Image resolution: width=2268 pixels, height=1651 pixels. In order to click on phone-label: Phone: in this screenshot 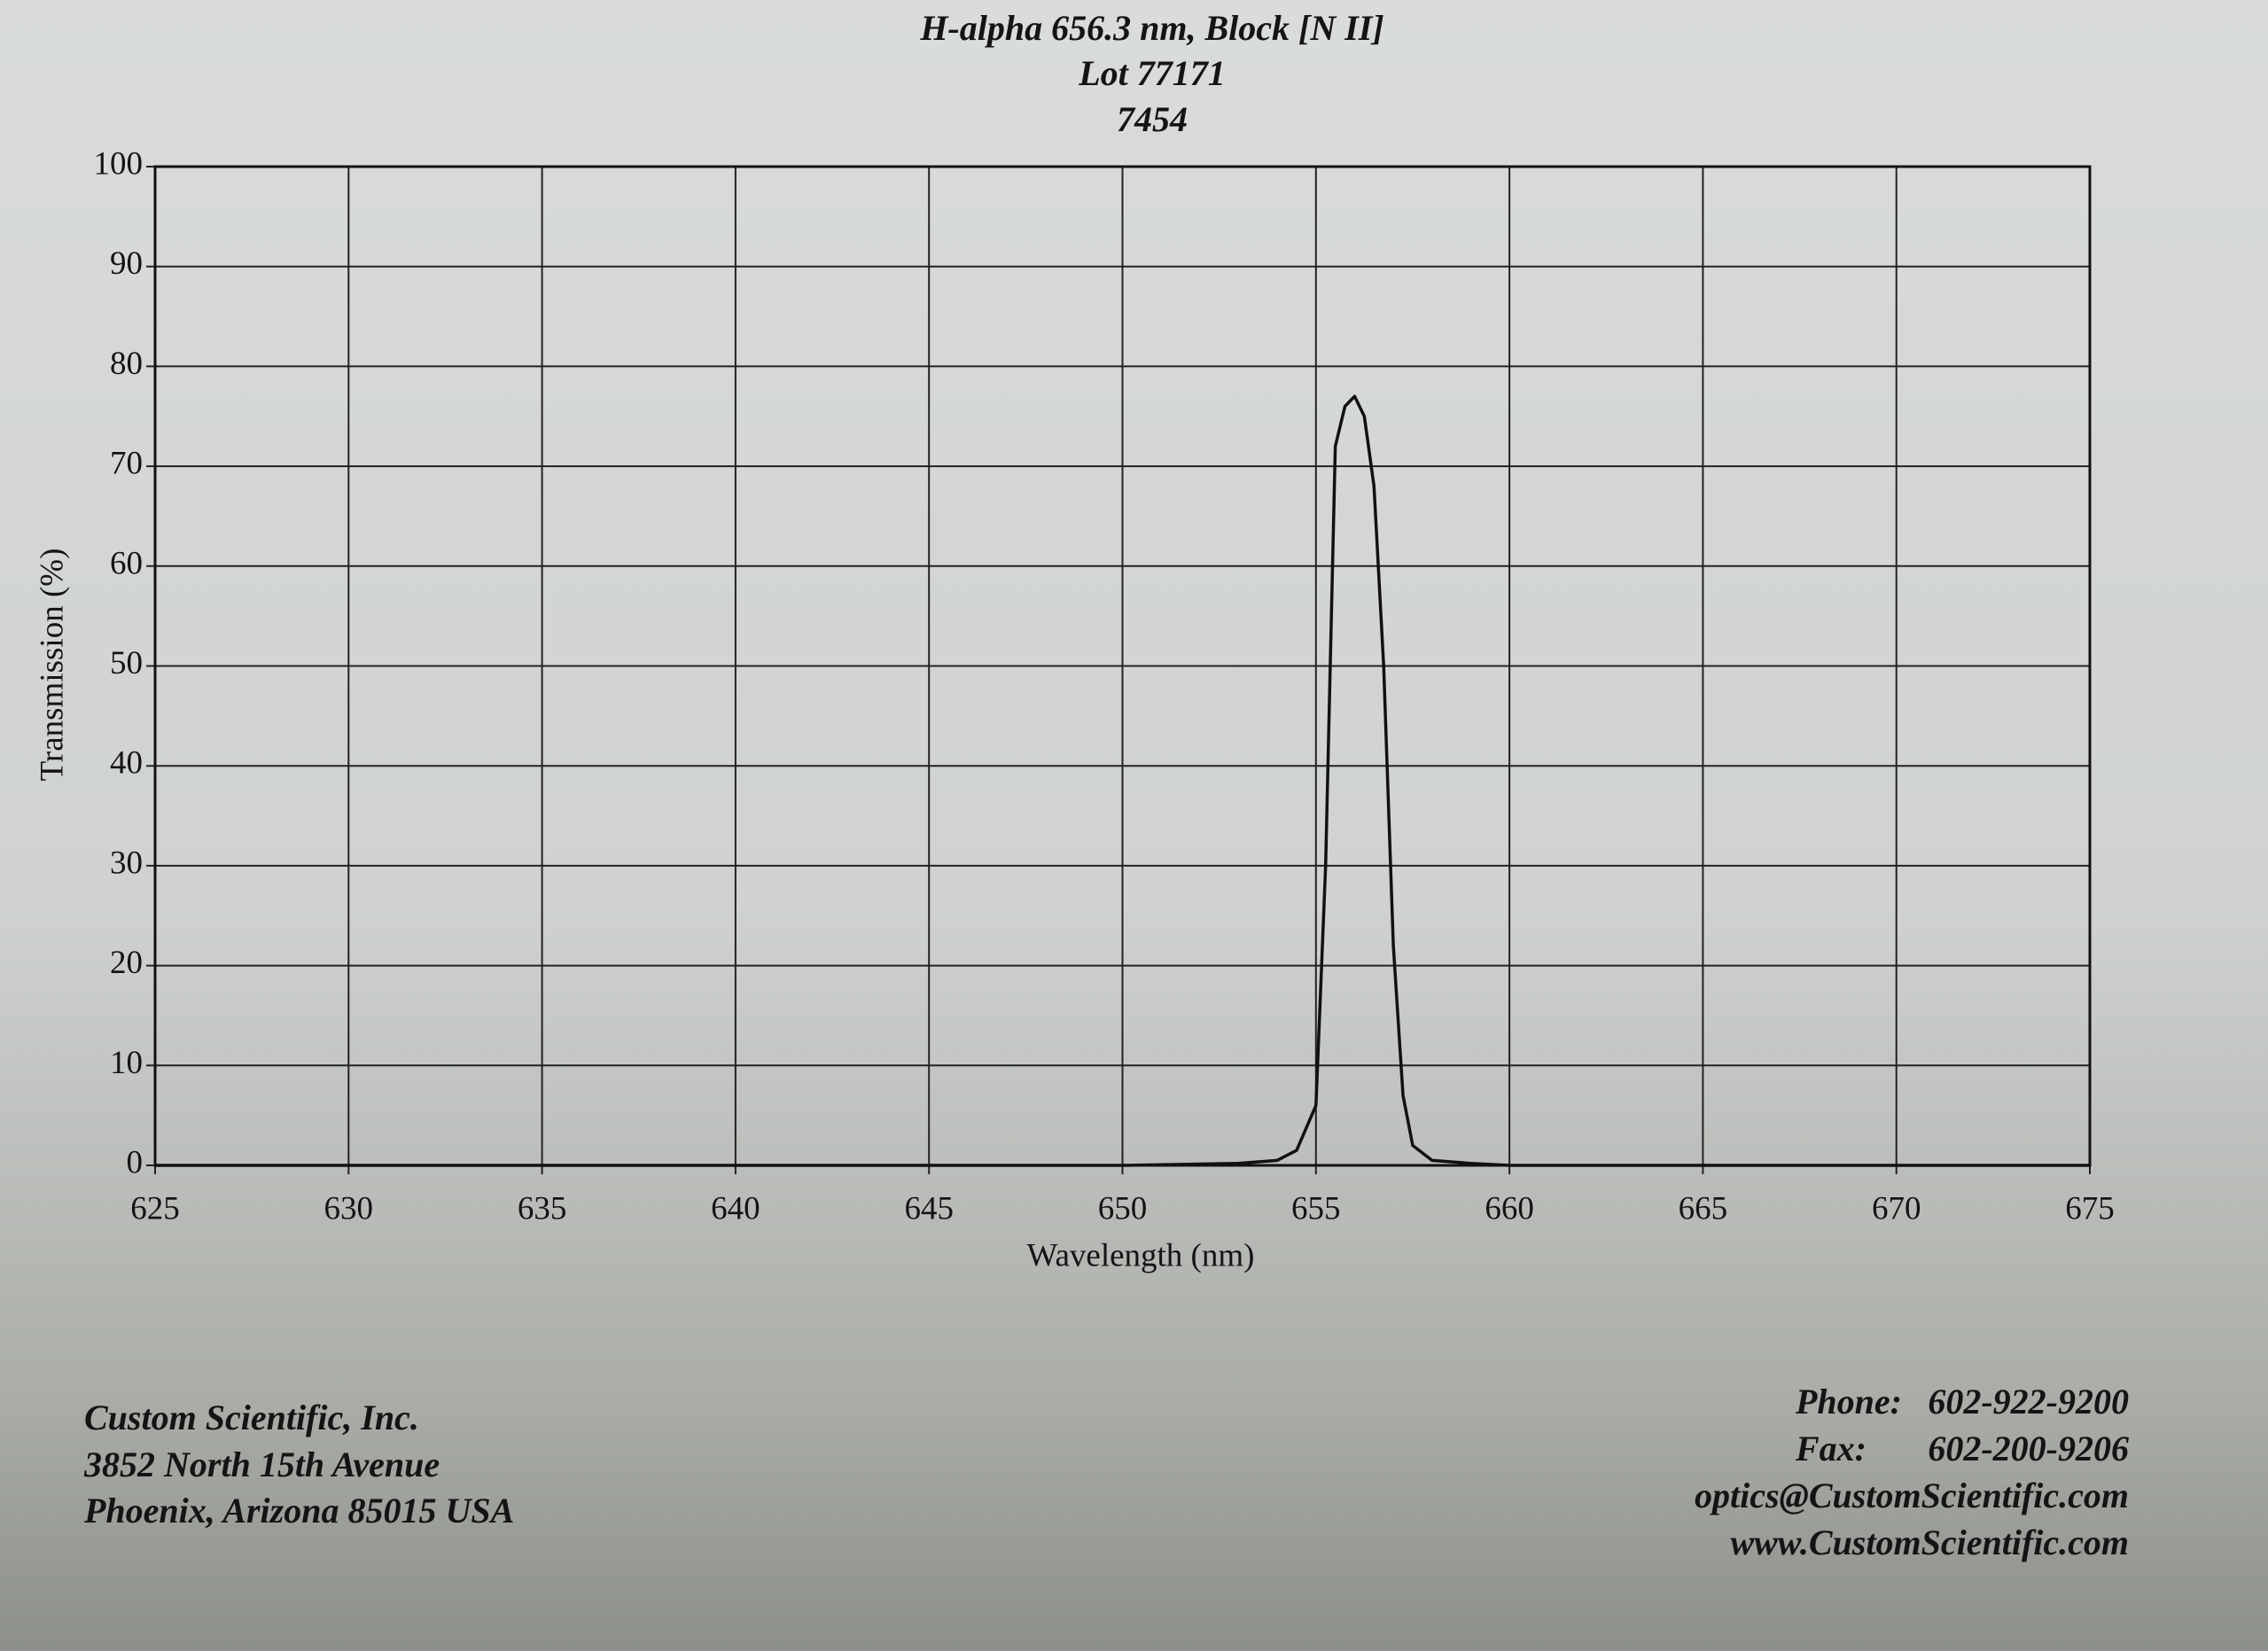, I will do `click(1849, 1401)`.